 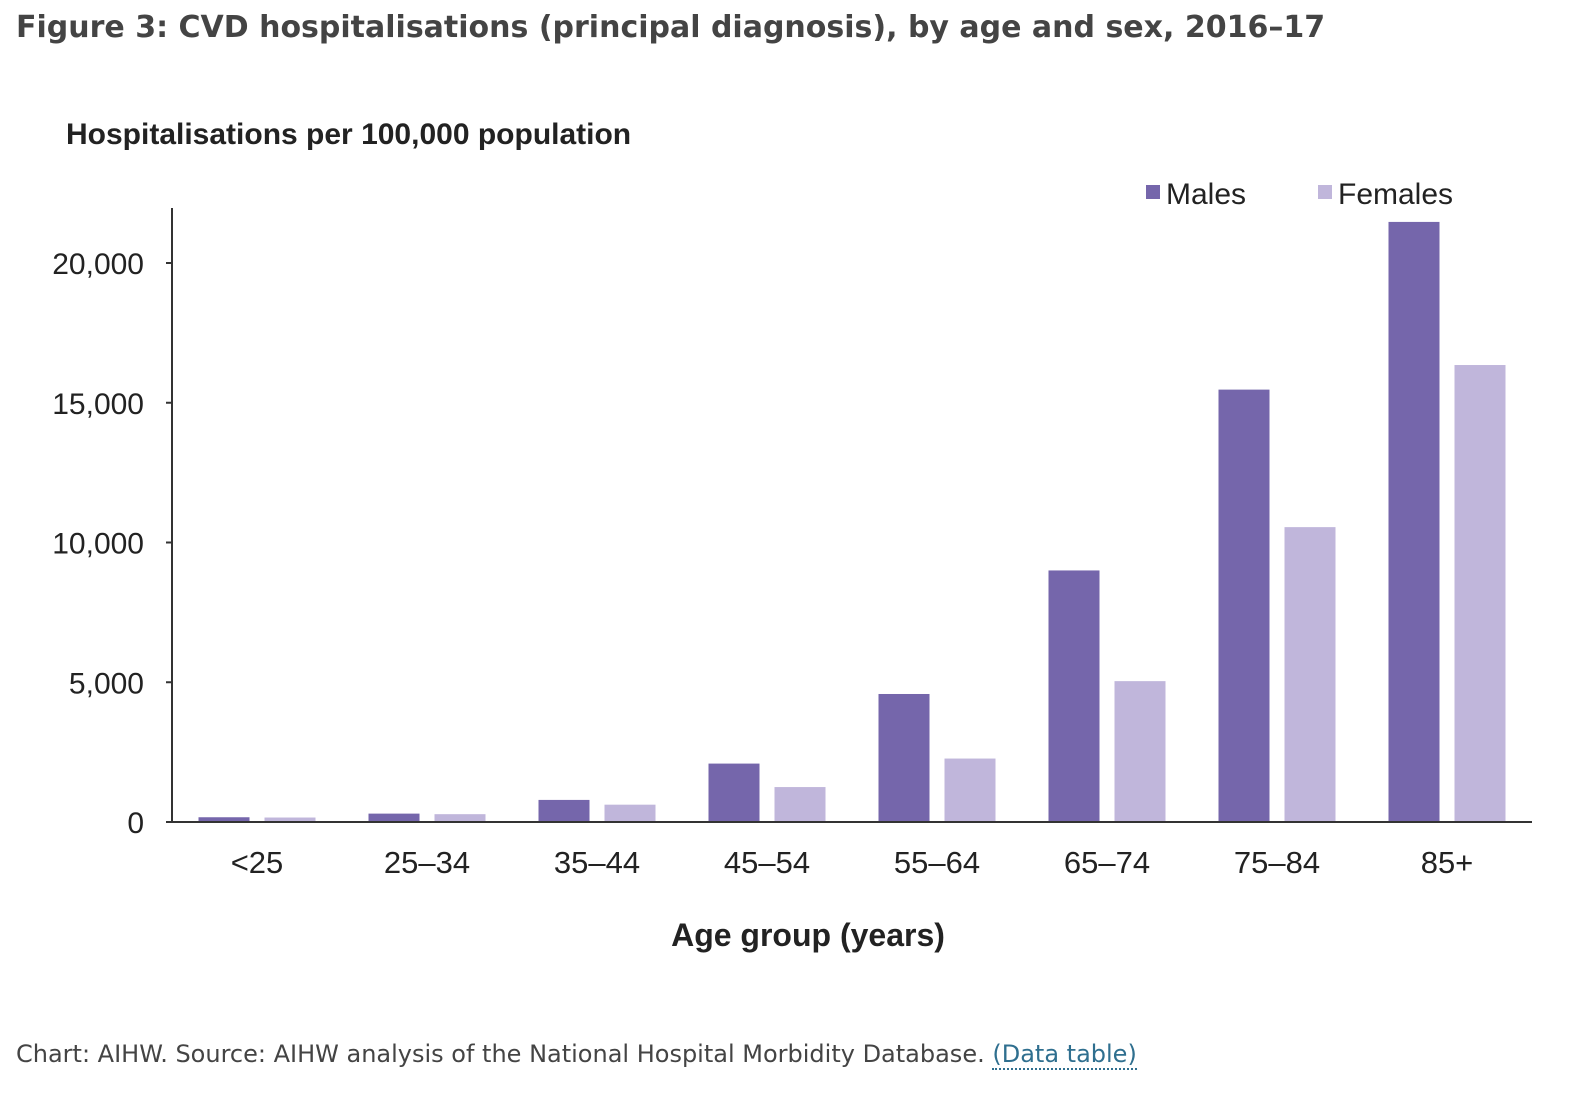 I want to click on x-tick-label: 45–54, so click(x=767, y=862).